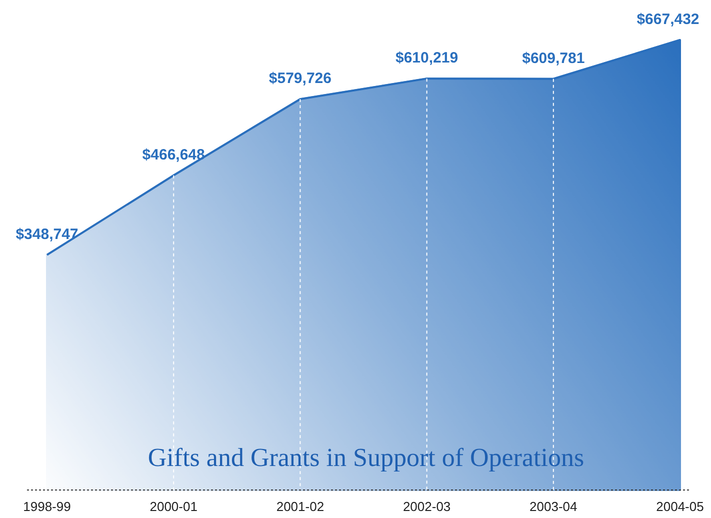 The image size is (711, 518). What do you see at coordinates (668, 19) in the screenshot?
I see `data-label: $667,432` at bounding box center [668, 19].